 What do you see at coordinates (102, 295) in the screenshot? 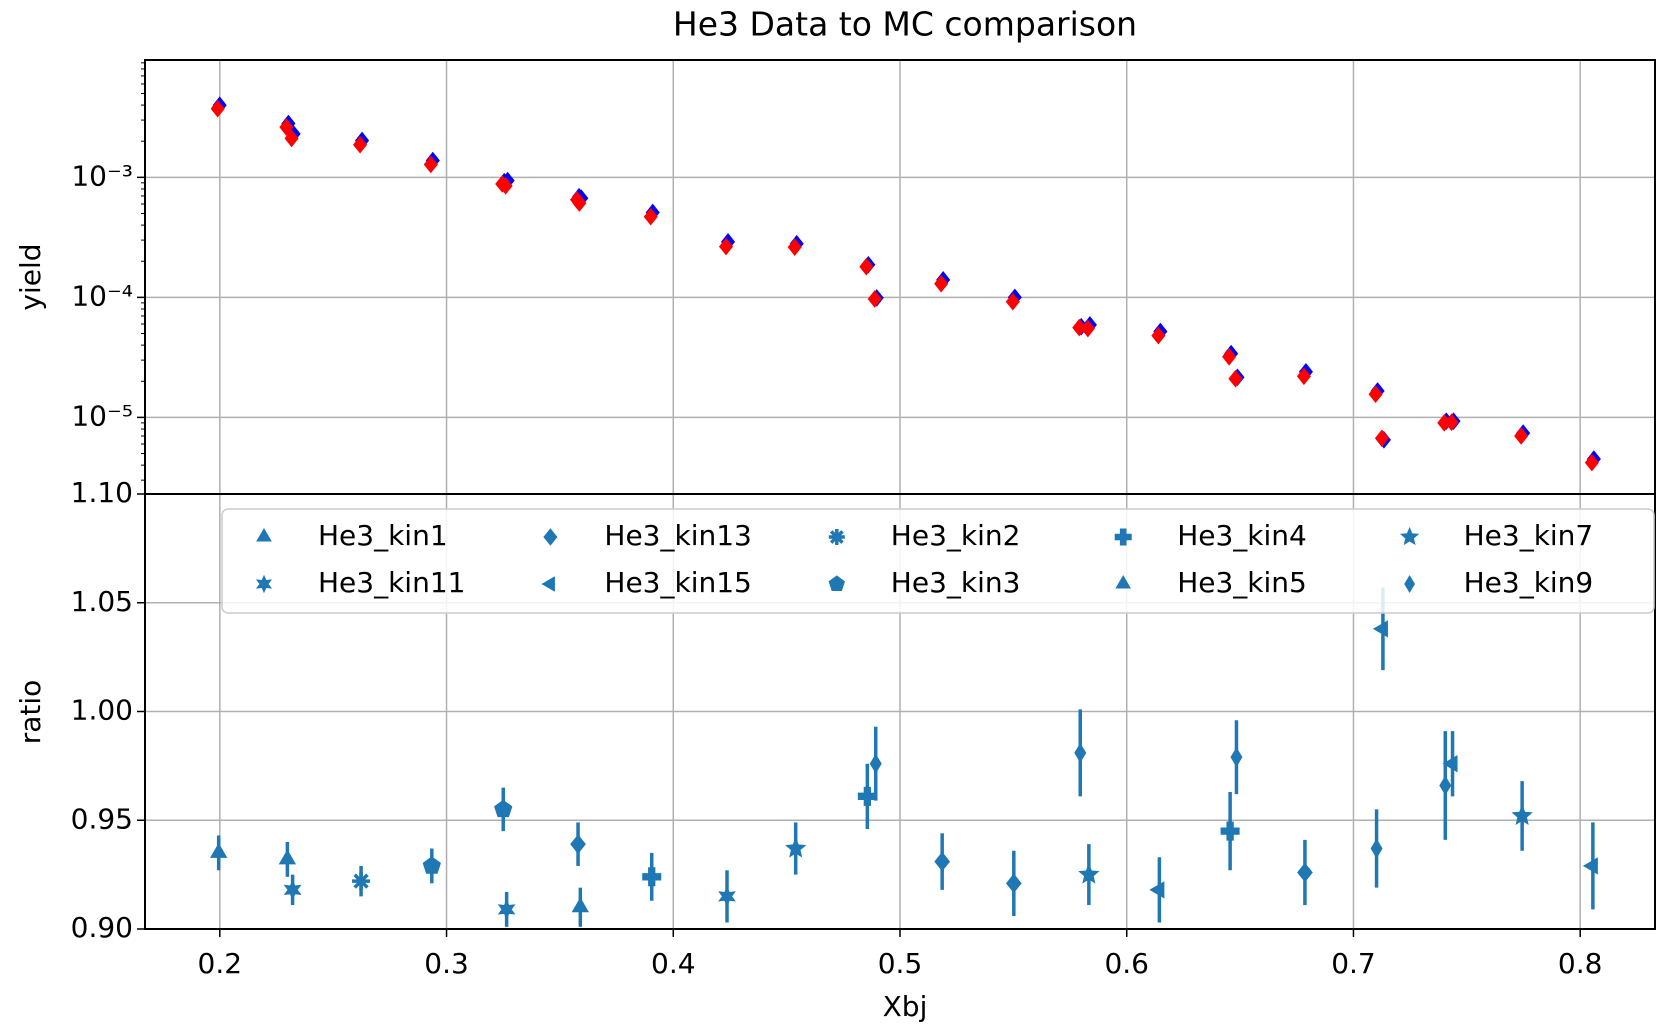
I see `y-tick-label: 10⁻⁴` at bounding box center [102, 295].